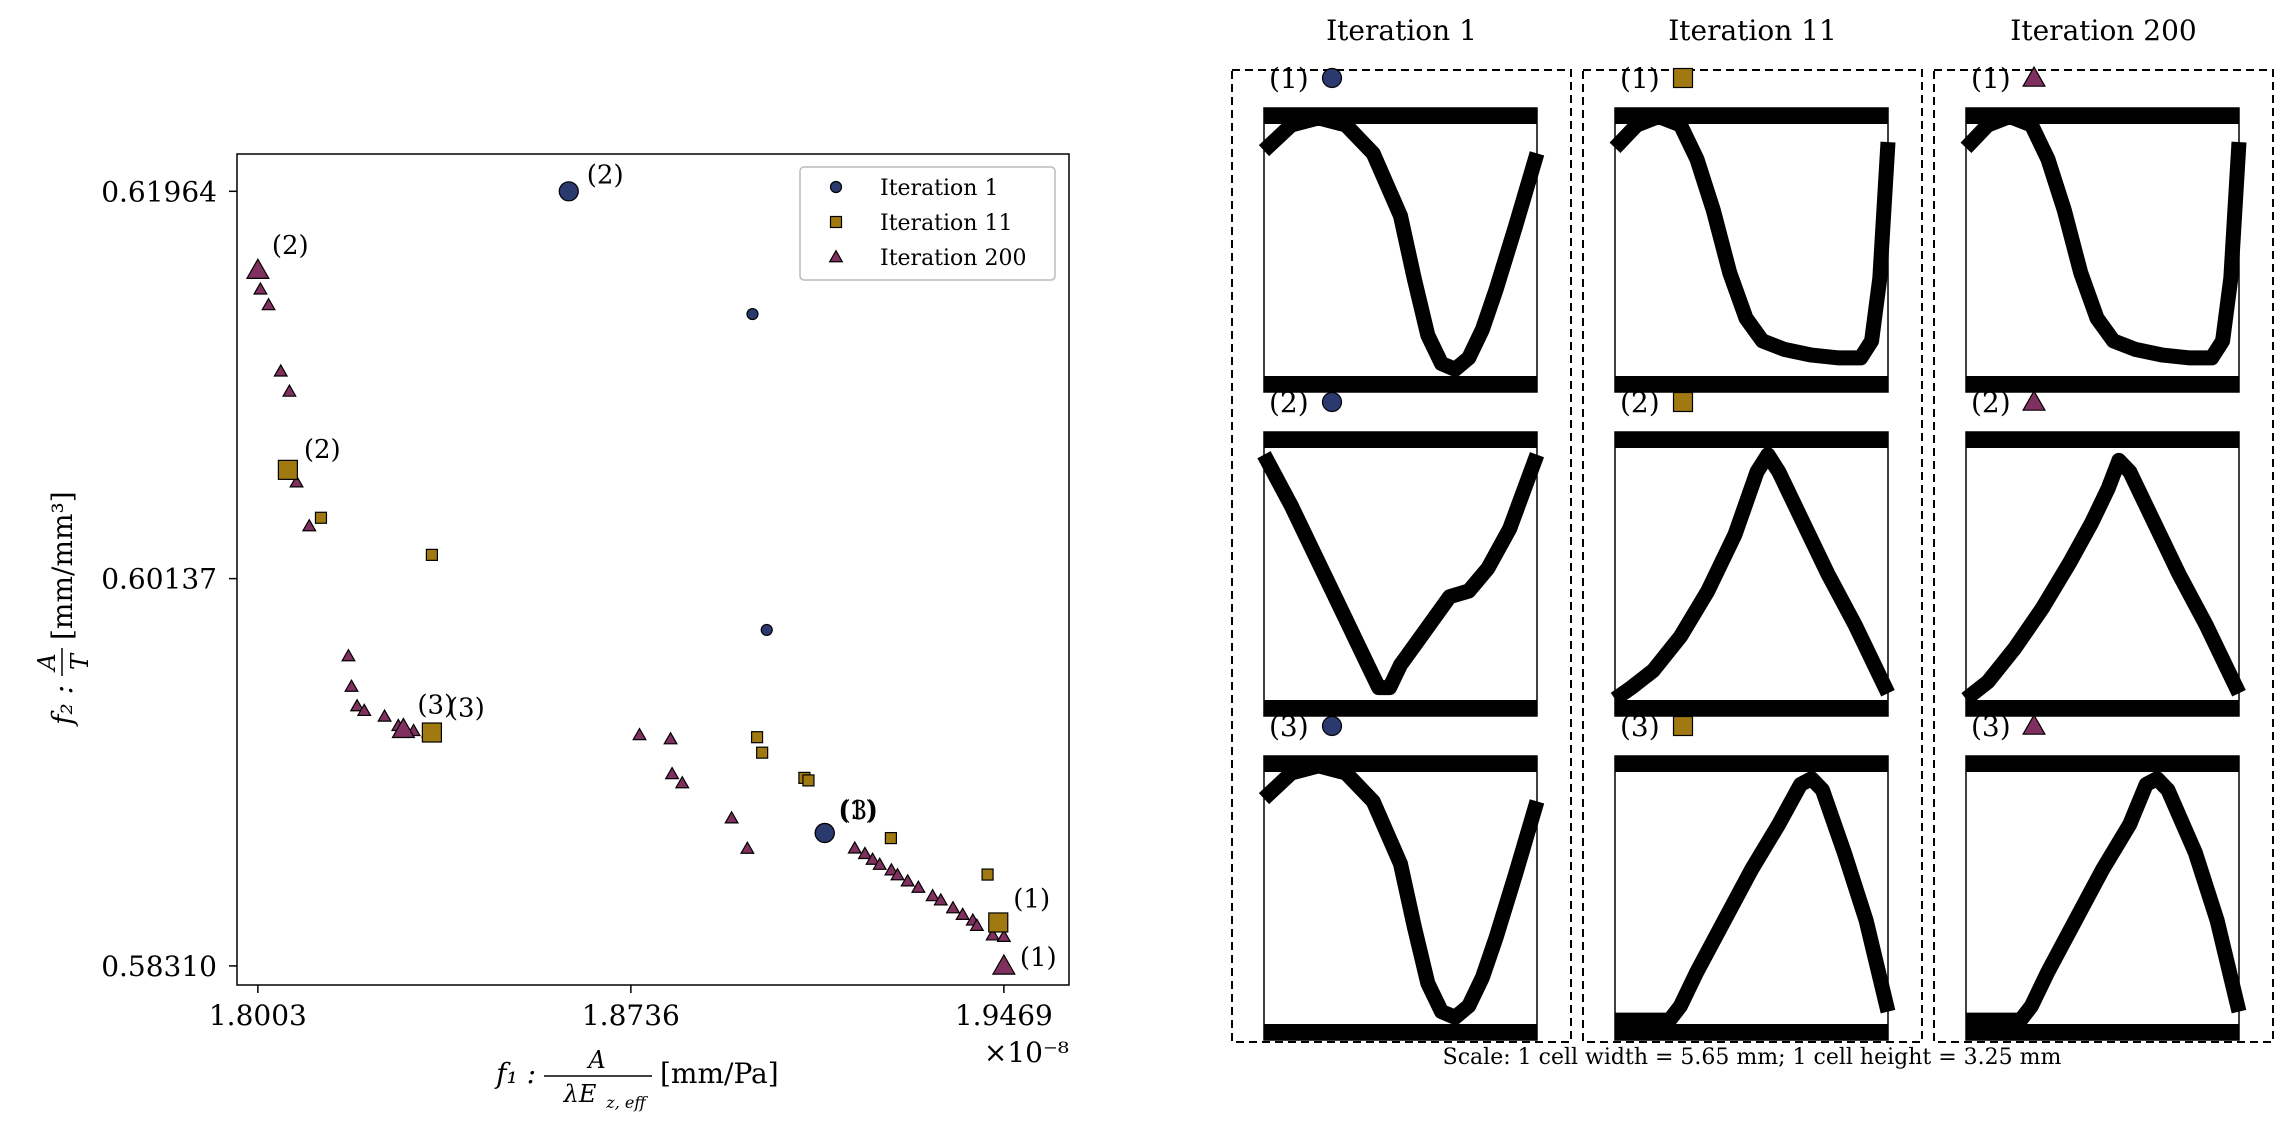 The height and width of the screenshot is (1133, 2291). I want to click on highlighted-designs-1: (1) (2) (3), so click(718, 502).